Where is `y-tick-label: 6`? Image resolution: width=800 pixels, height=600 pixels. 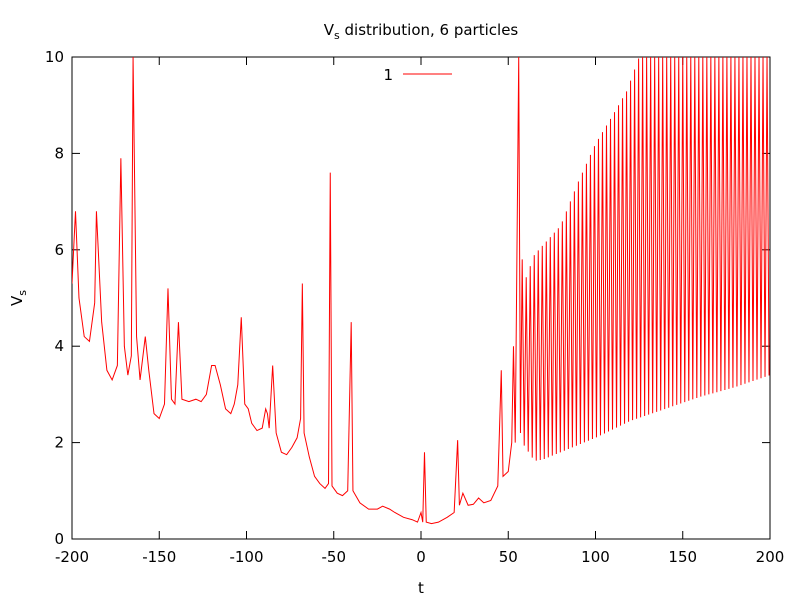
y-tick-label: 6 is located at coordinates (59, 250).